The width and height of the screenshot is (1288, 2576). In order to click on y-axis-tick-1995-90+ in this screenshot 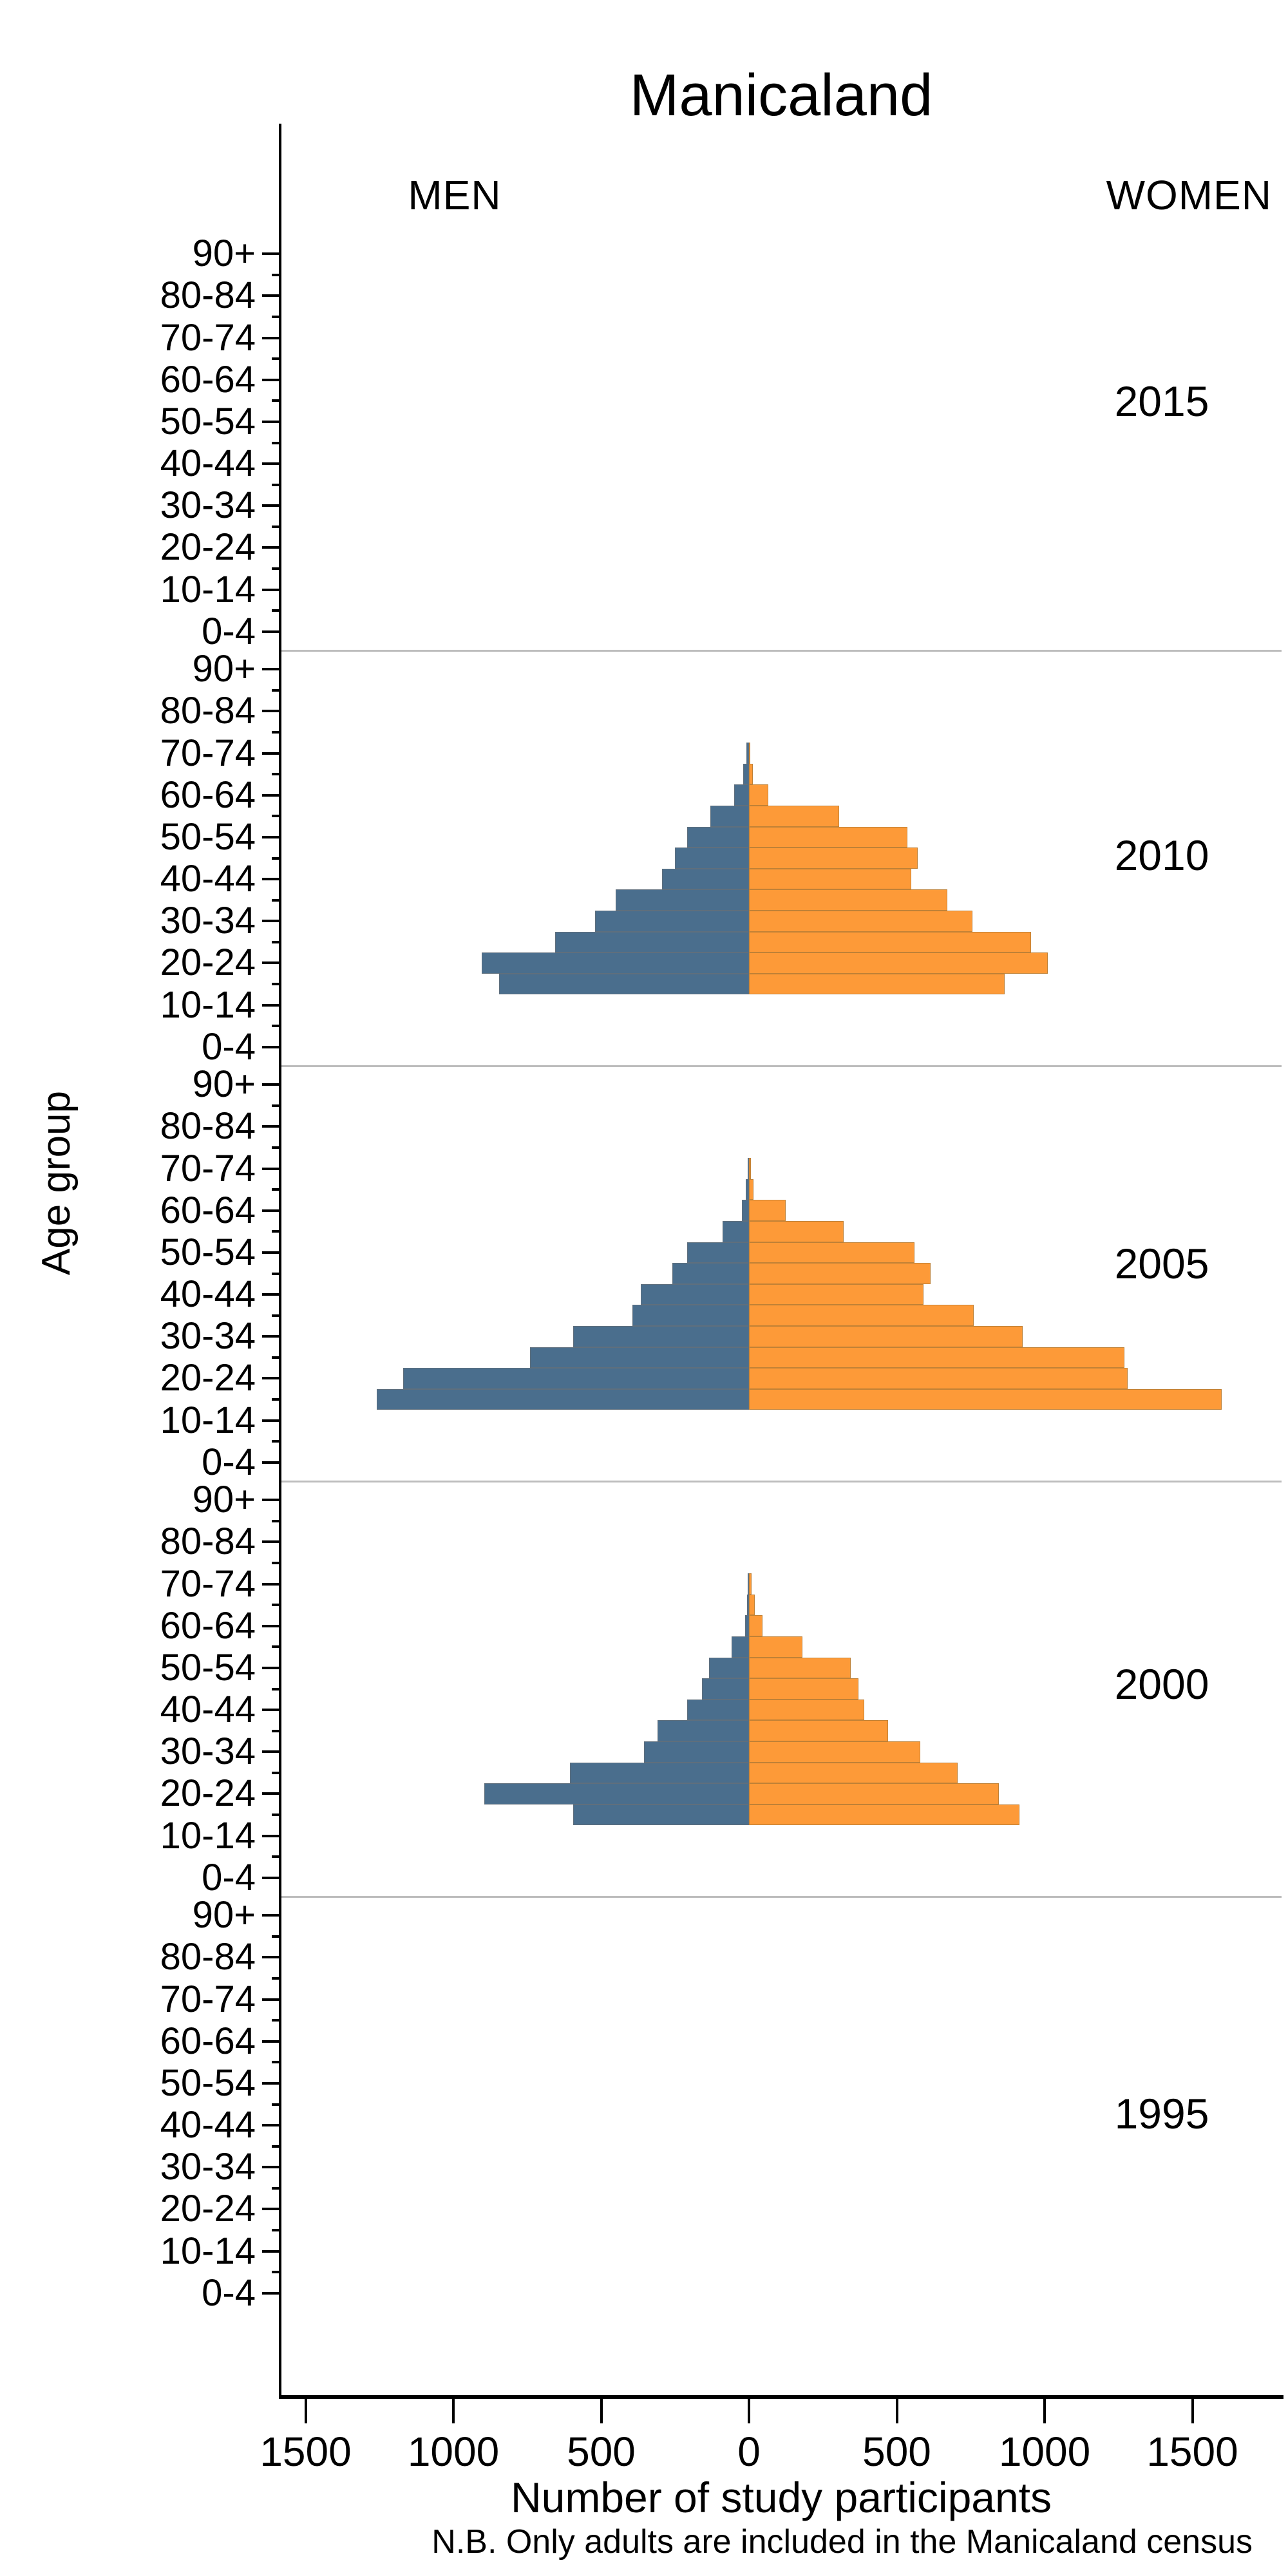, I will do `click(271, 1915)`.